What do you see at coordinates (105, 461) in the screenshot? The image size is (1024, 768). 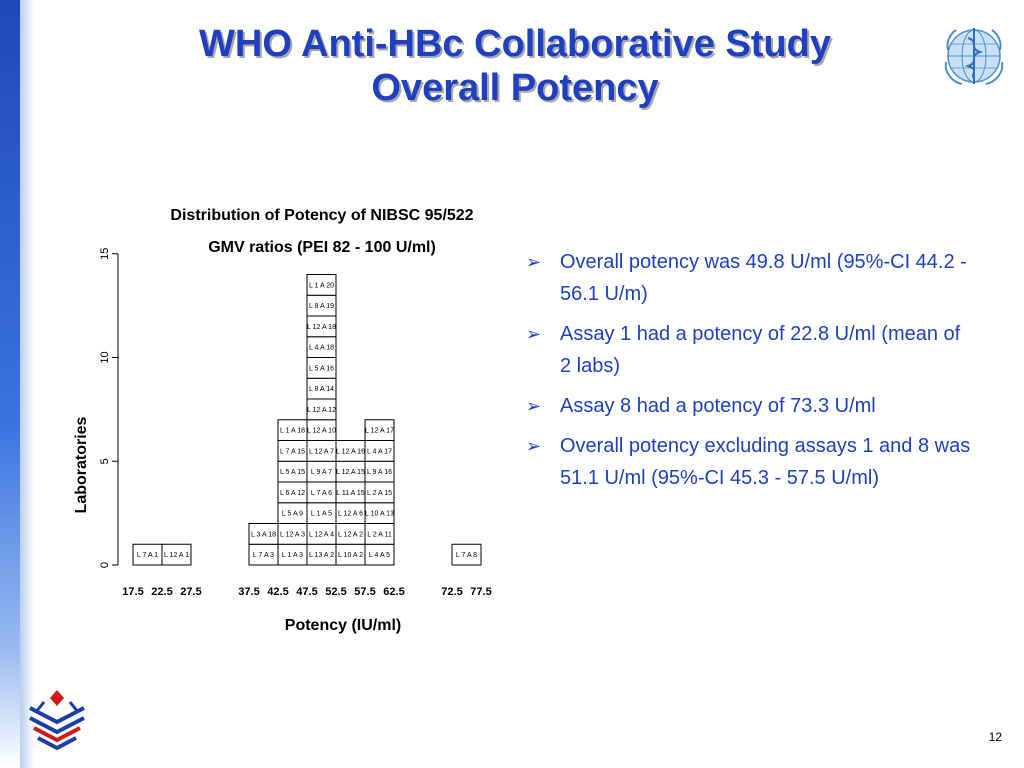 I see `y-tick-label: 5` at bounding box center [105, 461].